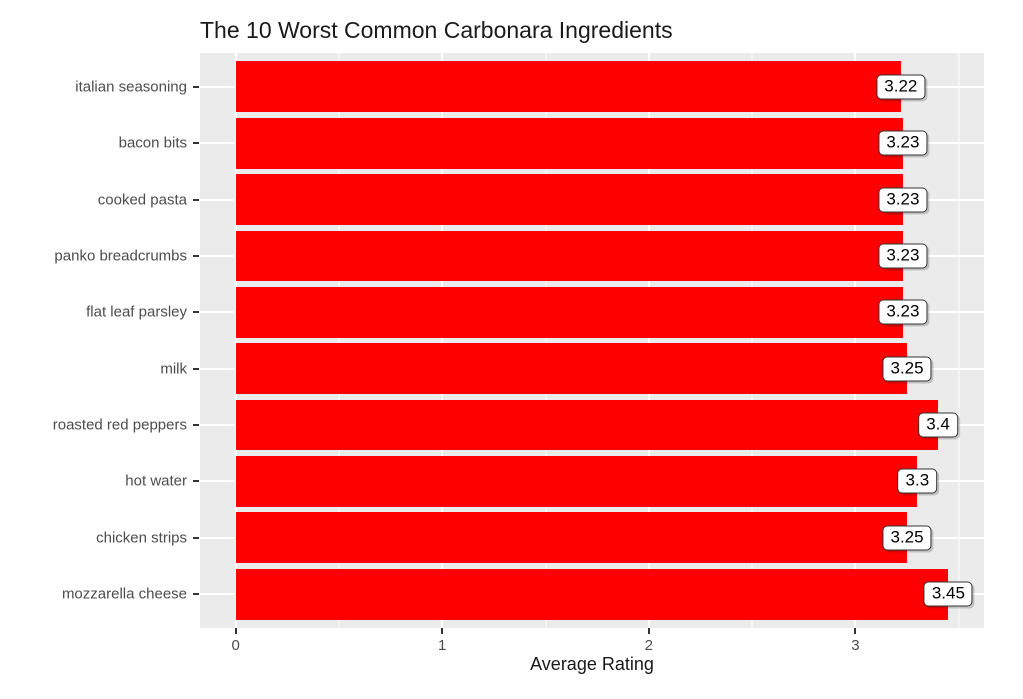 Image resolution: width=1023 pixels, height=699 pixels. What do you see at coordinates (938, 425) in the screenshot?
I see `bar-value-label: 3.4` at bounding box center [938, 425].